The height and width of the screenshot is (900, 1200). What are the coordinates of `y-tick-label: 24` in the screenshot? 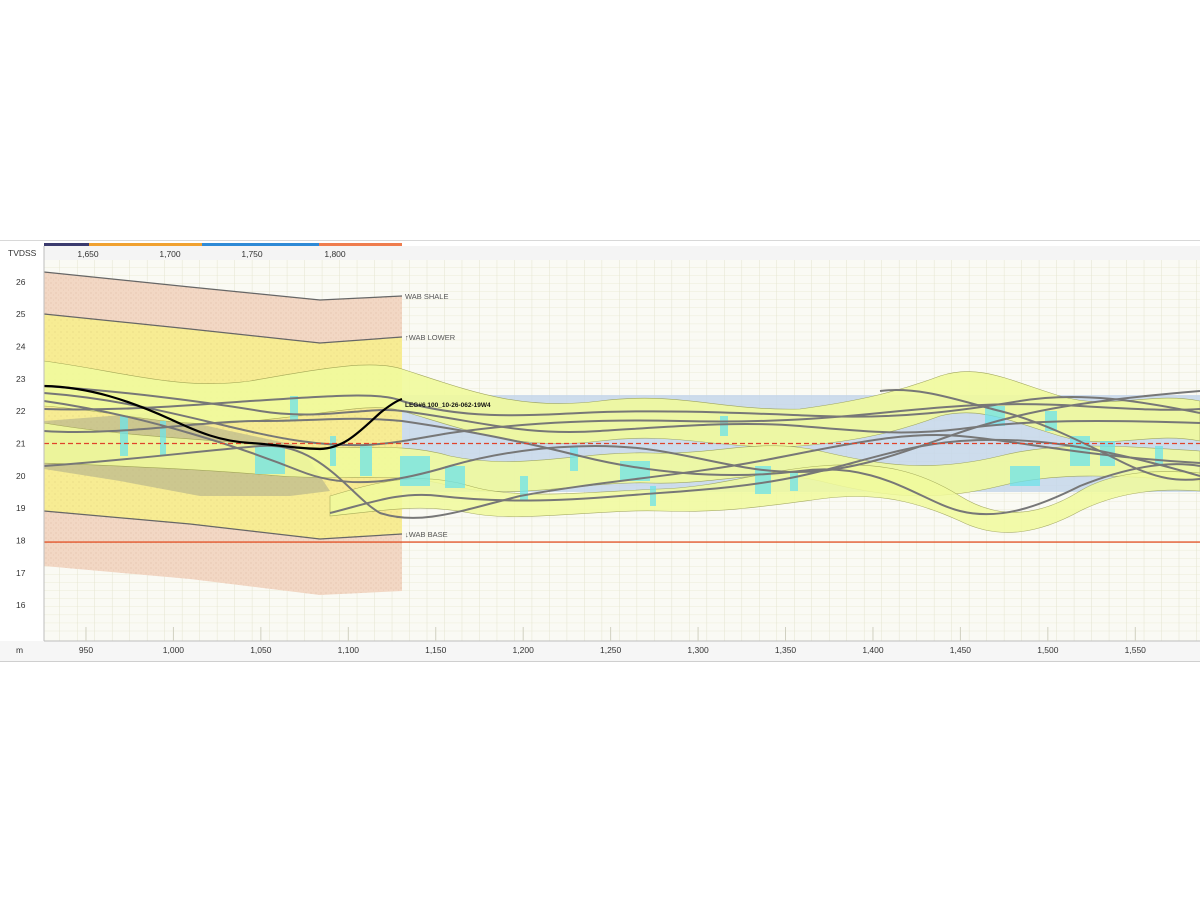 It's located at (21, 347).